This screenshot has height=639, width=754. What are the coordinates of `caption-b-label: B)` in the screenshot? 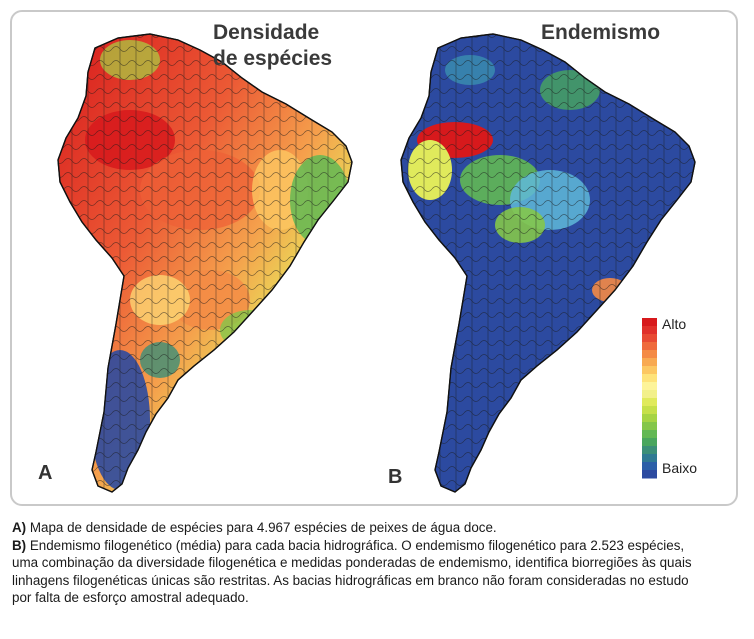 It's located at (19, 545).